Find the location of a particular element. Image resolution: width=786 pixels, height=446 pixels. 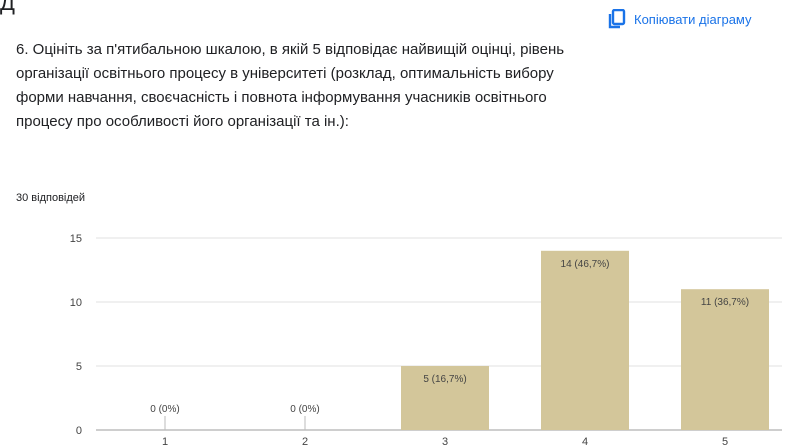

copy-chart-label: Копіювати діаграму is located at coordinates (693, 19).